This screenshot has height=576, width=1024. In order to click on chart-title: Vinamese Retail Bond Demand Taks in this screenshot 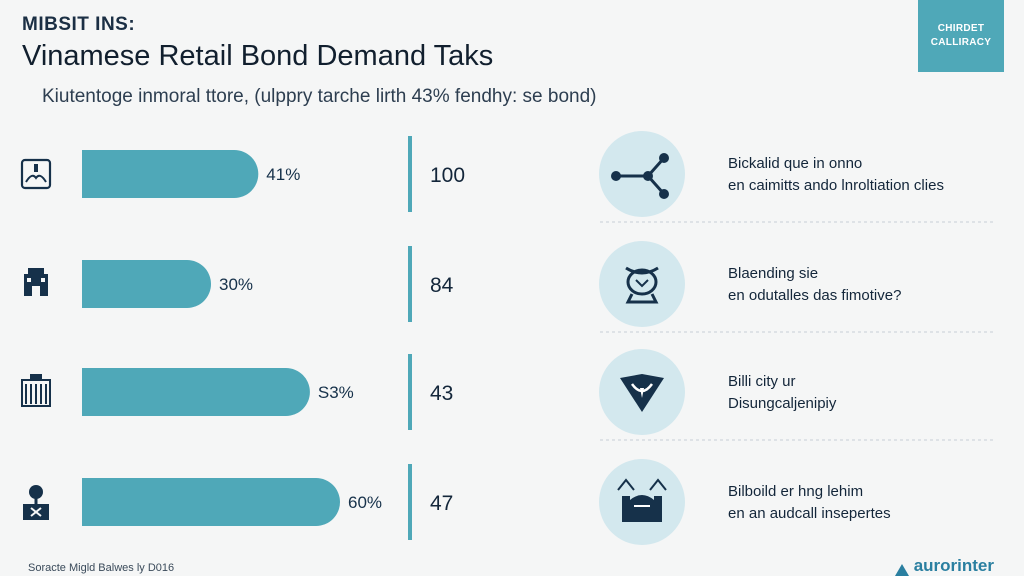, I will do `click(258, 56)`.